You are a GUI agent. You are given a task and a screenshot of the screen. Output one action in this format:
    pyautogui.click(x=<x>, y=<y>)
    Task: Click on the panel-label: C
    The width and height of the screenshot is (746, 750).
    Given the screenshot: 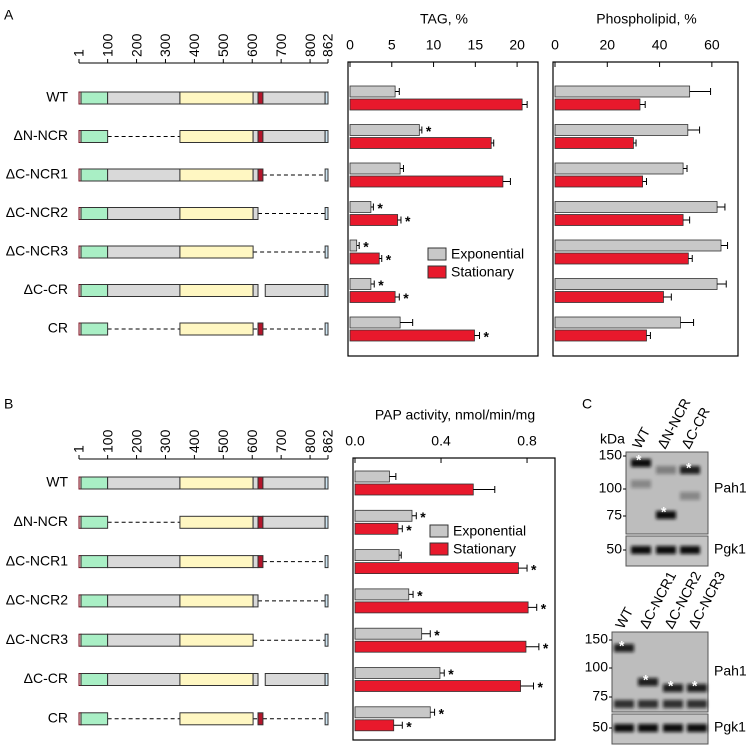 What is the action you would take?
    pyautogui.click(x=587, y=404)
    